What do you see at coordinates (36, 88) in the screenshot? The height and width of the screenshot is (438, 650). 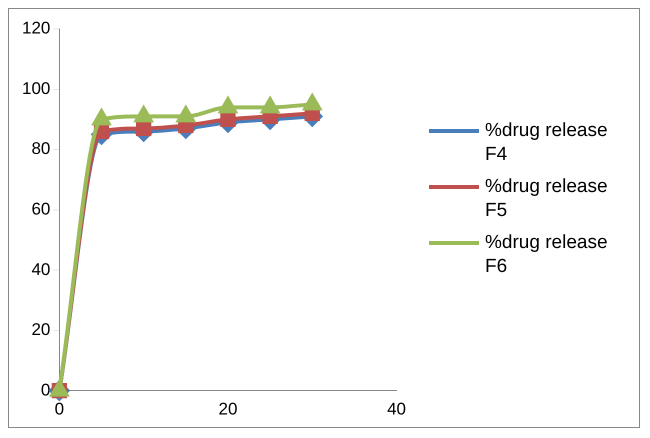 I see `y-tick-label: 100` at bounding box center [36, 88].